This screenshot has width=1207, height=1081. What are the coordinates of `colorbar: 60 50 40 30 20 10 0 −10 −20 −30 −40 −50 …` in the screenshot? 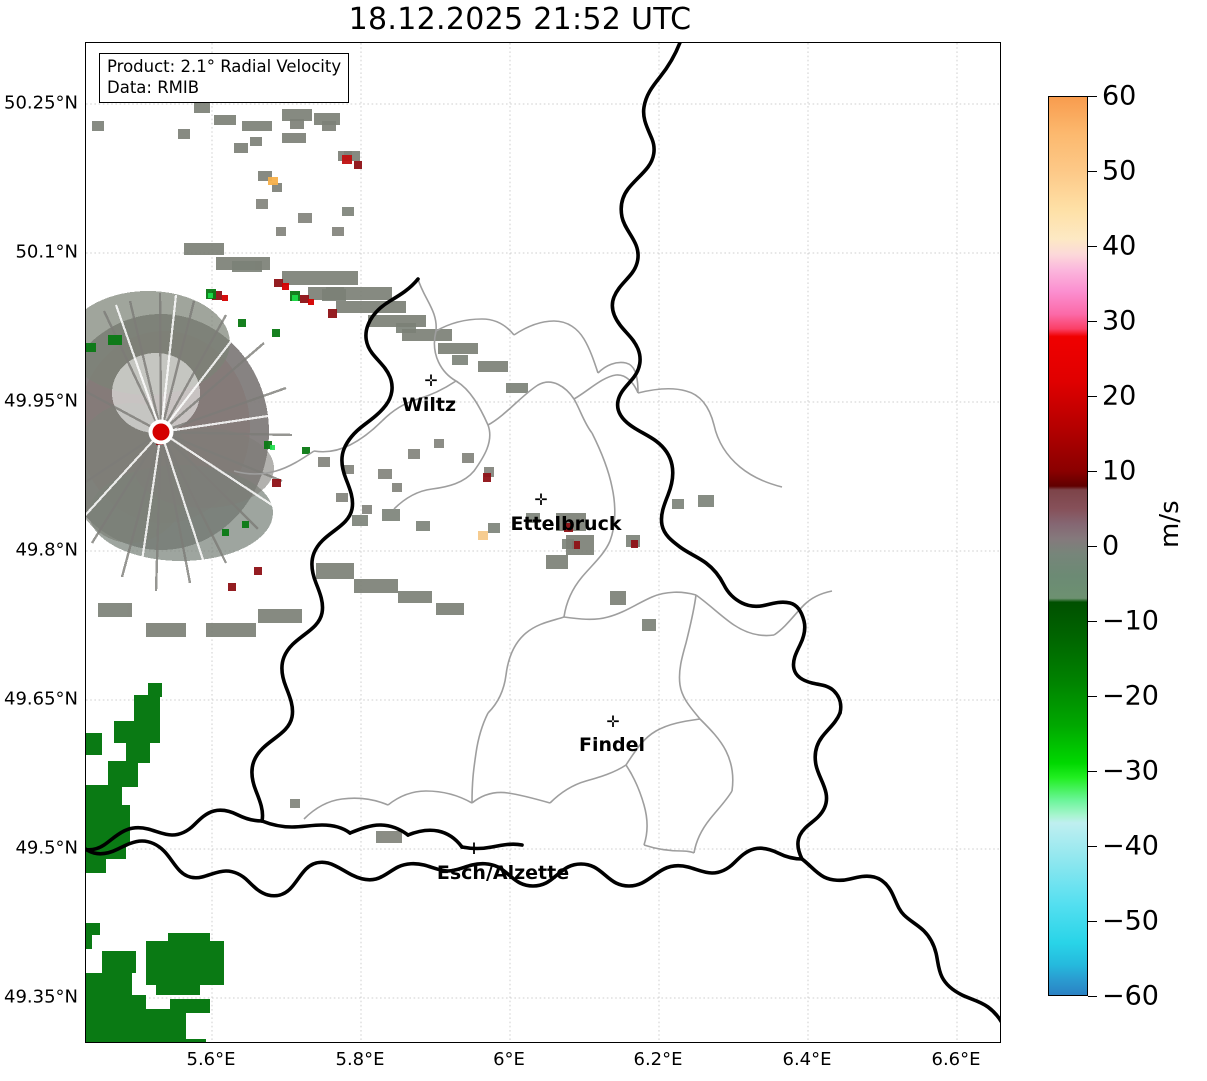 It's located at (1103, 546).